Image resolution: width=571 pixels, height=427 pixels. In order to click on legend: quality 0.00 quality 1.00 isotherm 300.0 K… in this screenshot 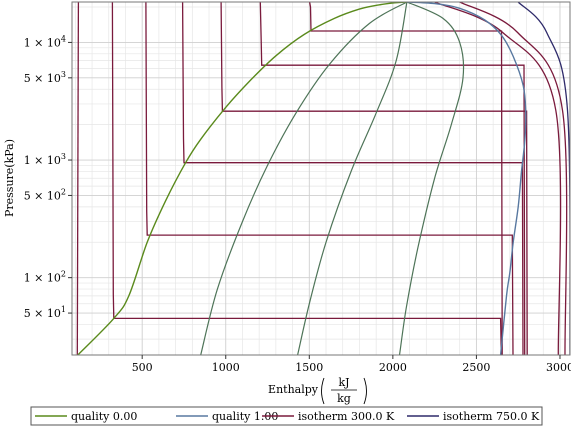, I will do `click(286, 416)`.